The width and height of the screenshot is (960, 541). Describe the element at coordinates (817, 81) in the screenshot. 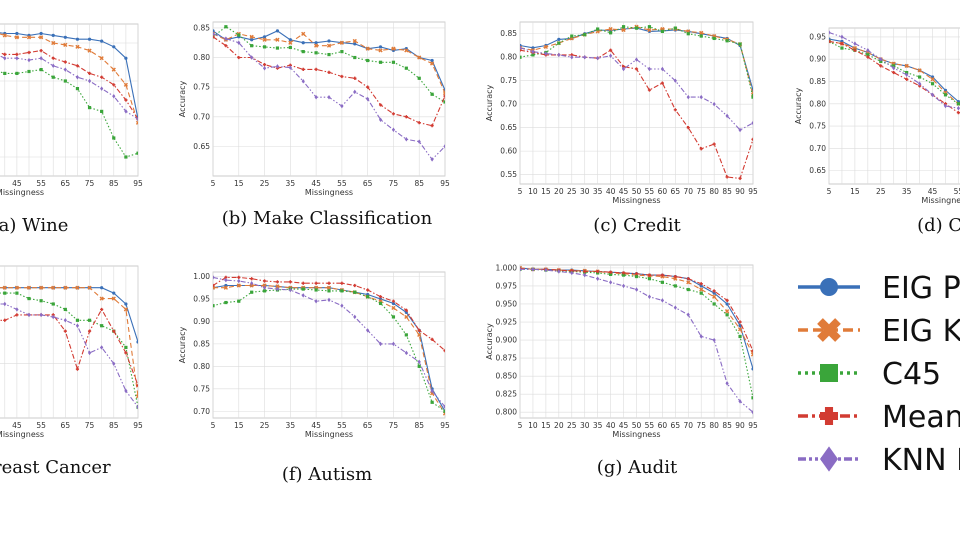

I see `y-tick-label: 0.85` at that location.